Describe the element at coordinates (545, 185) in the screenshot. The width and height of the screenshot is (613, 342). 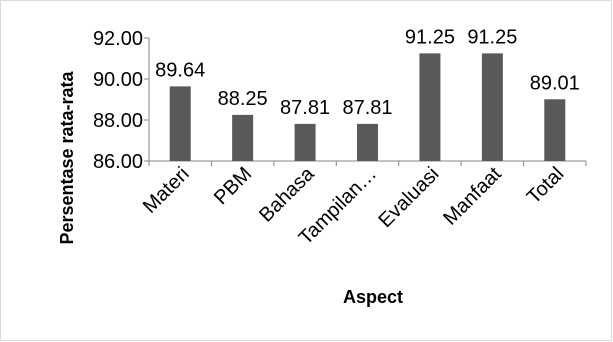
I see `x-tick-label: Total` at that location.